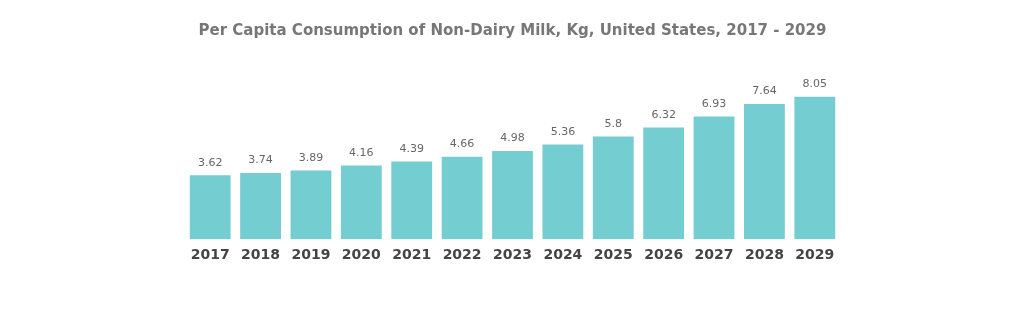 Image resolution: width=1020 pixels, height=322 pixels. What do you see at coordinates (361, 152) in the screenshot?
I see `data-label: 4.16` at bounding box center [361, 152].